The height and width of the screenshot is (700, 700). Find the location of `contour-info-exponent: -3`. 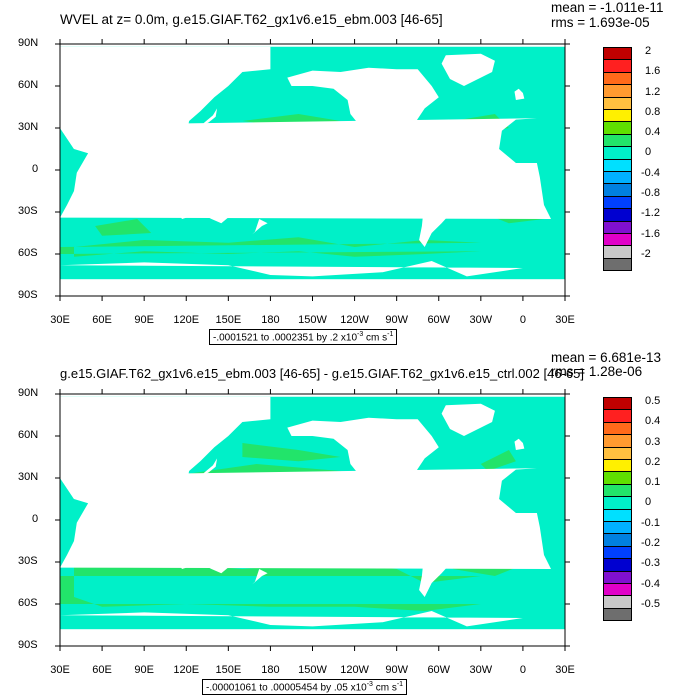

contour-info-exponent: -3 is located at coordinates (360, 334).